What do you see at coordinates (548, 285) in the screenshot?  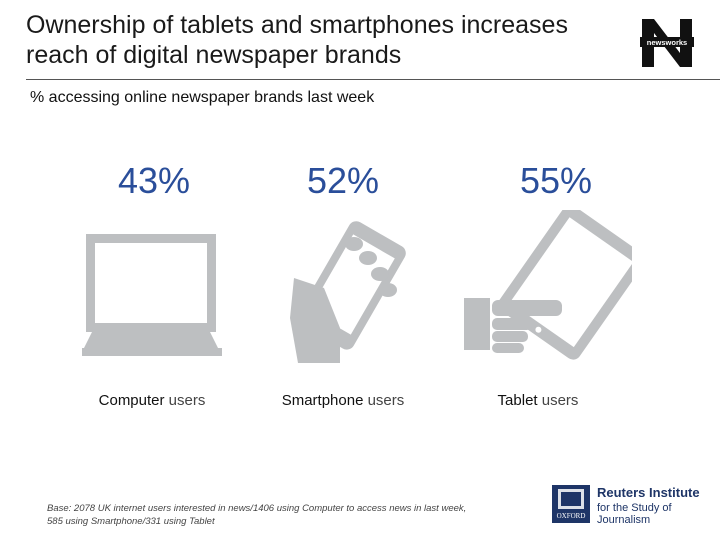 I see `tablet-pointing-icon` at bounding box center [548, 285].